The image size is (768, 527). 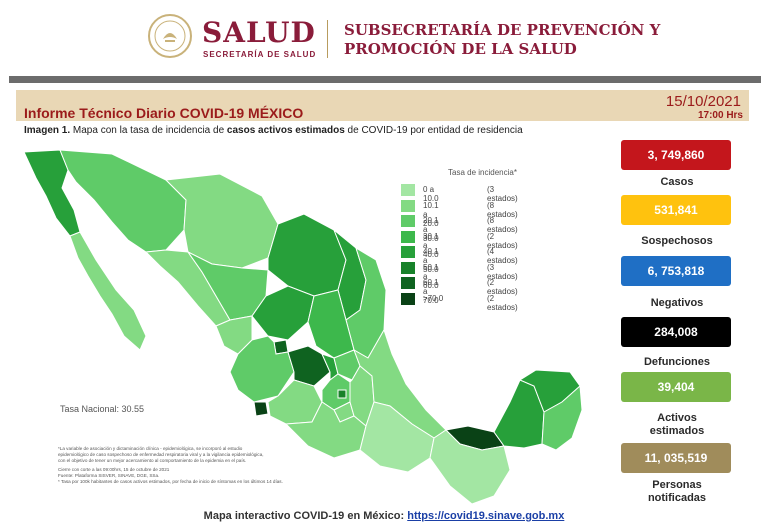 I want to click on legend-range: 40.1 a 50.0, so click(x=431, y=260).